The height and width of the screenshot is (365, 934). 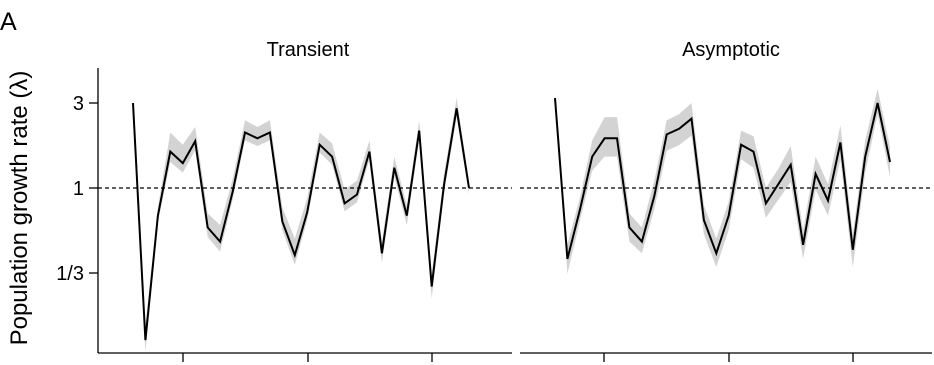 I want to click on panel-title-asymptotic: Asymptotic, so click(x=731, y=50).